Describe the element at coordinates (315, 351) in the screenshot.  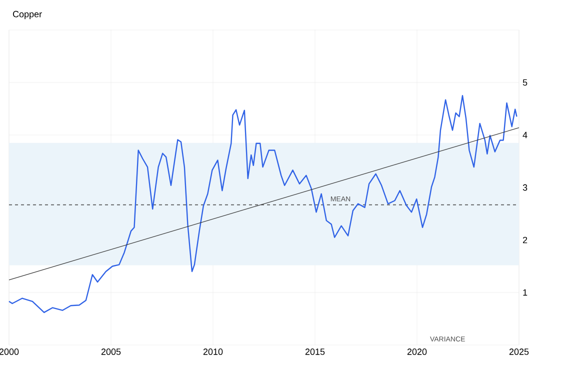
I see `x-tick-label: 2015` at that location.